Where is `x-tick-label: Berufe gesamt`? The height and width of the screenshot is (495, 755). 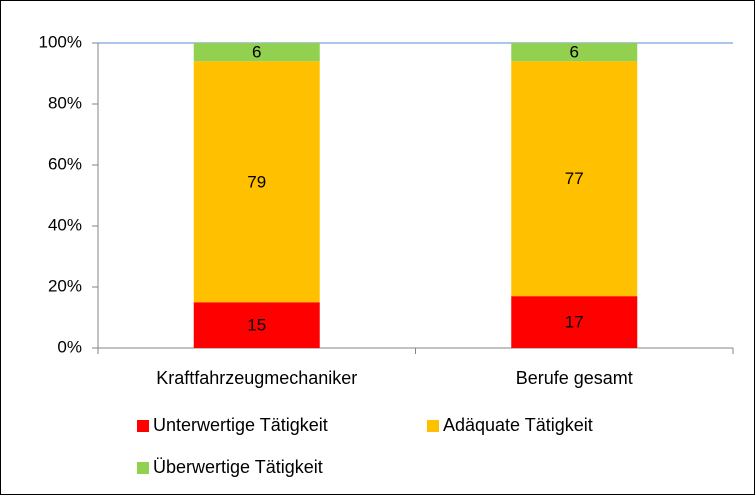 x-tick-label: Berufe gesamt is located at coordinates (574, 378).